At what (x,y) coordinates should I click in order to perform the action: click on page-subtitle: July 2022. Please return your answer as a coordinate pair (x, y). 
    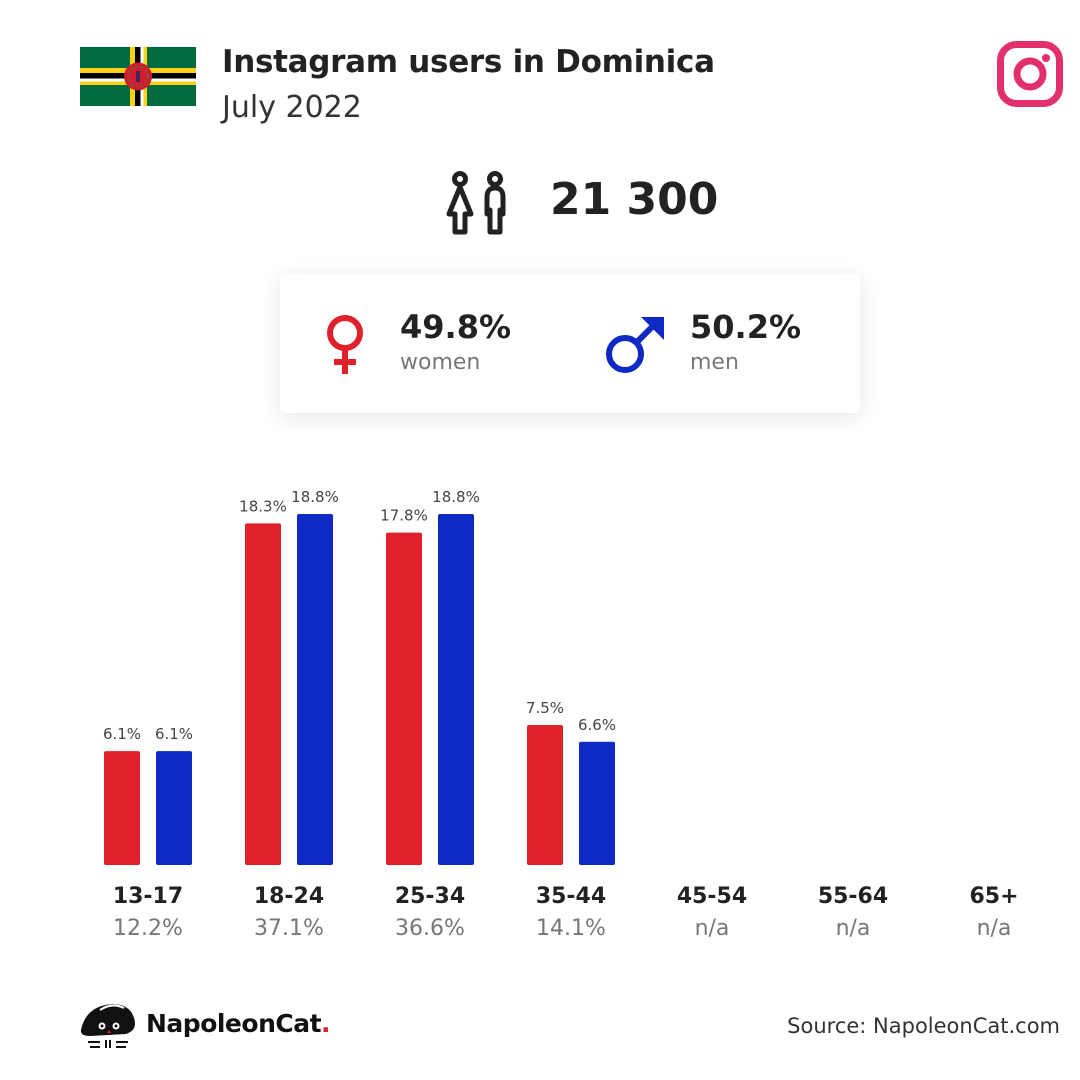
    Looking at the image, I should click on (292, 107).